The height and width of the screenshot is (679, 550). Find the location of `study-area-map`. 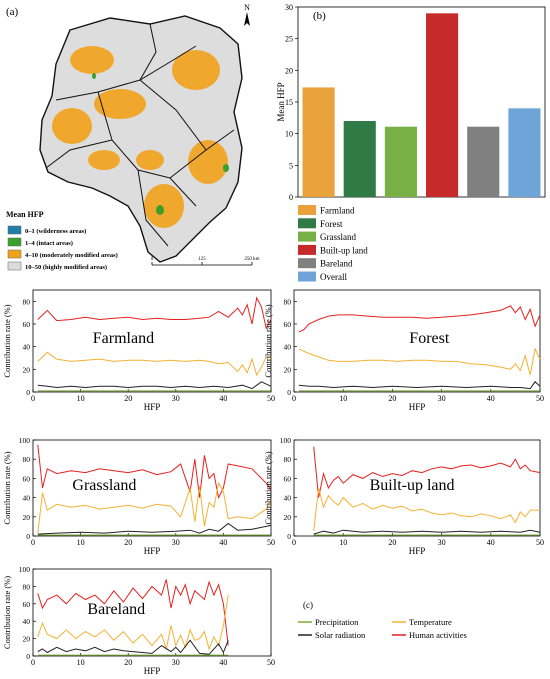

study-area-map is located at coordinates (141, 139).